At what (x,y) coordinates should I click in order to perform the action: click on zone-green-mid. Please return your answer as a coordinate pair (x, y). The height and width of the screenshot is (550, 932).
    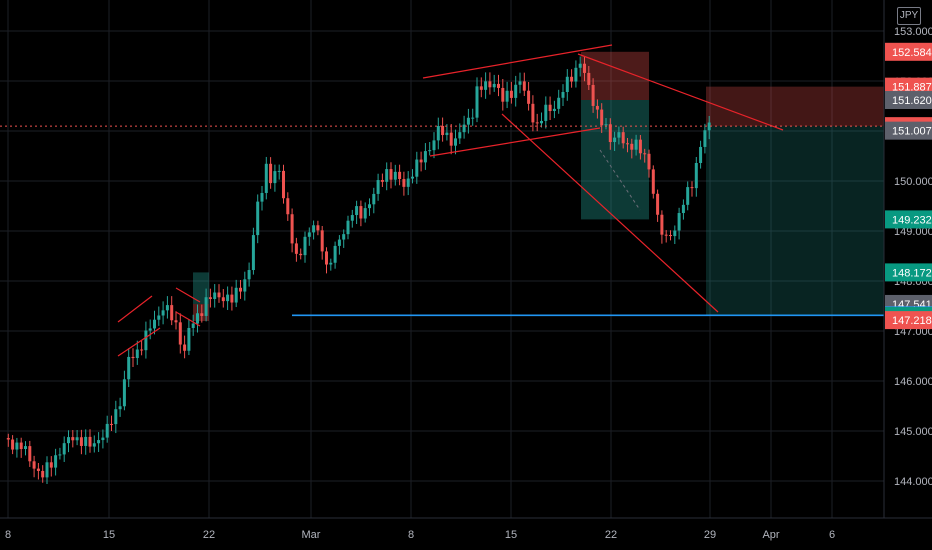
    Looking at the image, I should click on (615, 160).